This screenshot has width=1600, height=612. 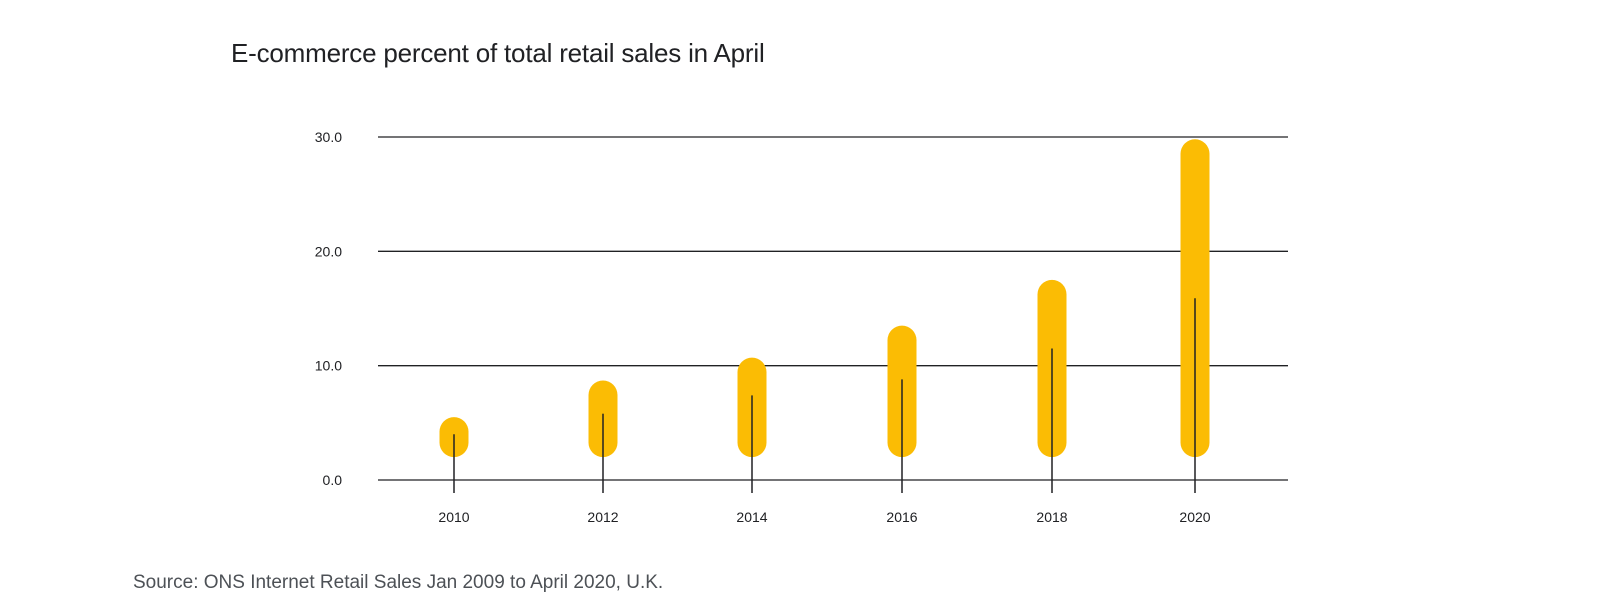 I want to click on x-tick-label: 2010, so click(x=453, y=517).